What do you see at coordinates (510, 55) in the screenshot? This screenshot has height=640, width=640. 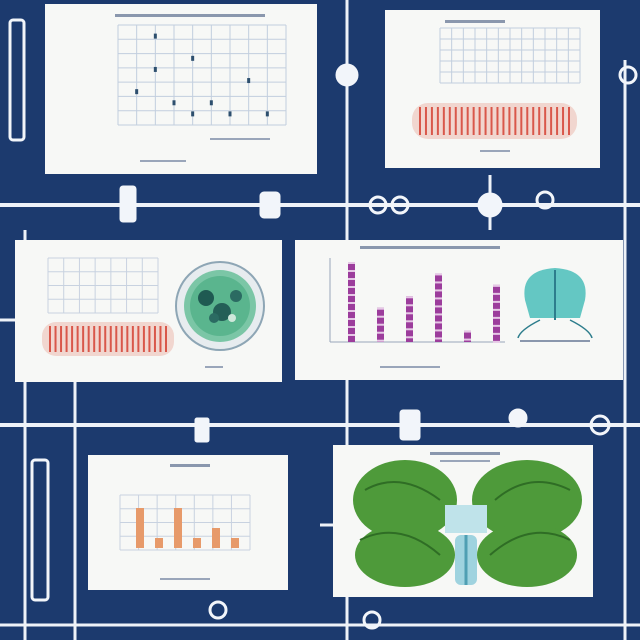 I see `muscle-panel-grid` at bounding box center [510, 55].